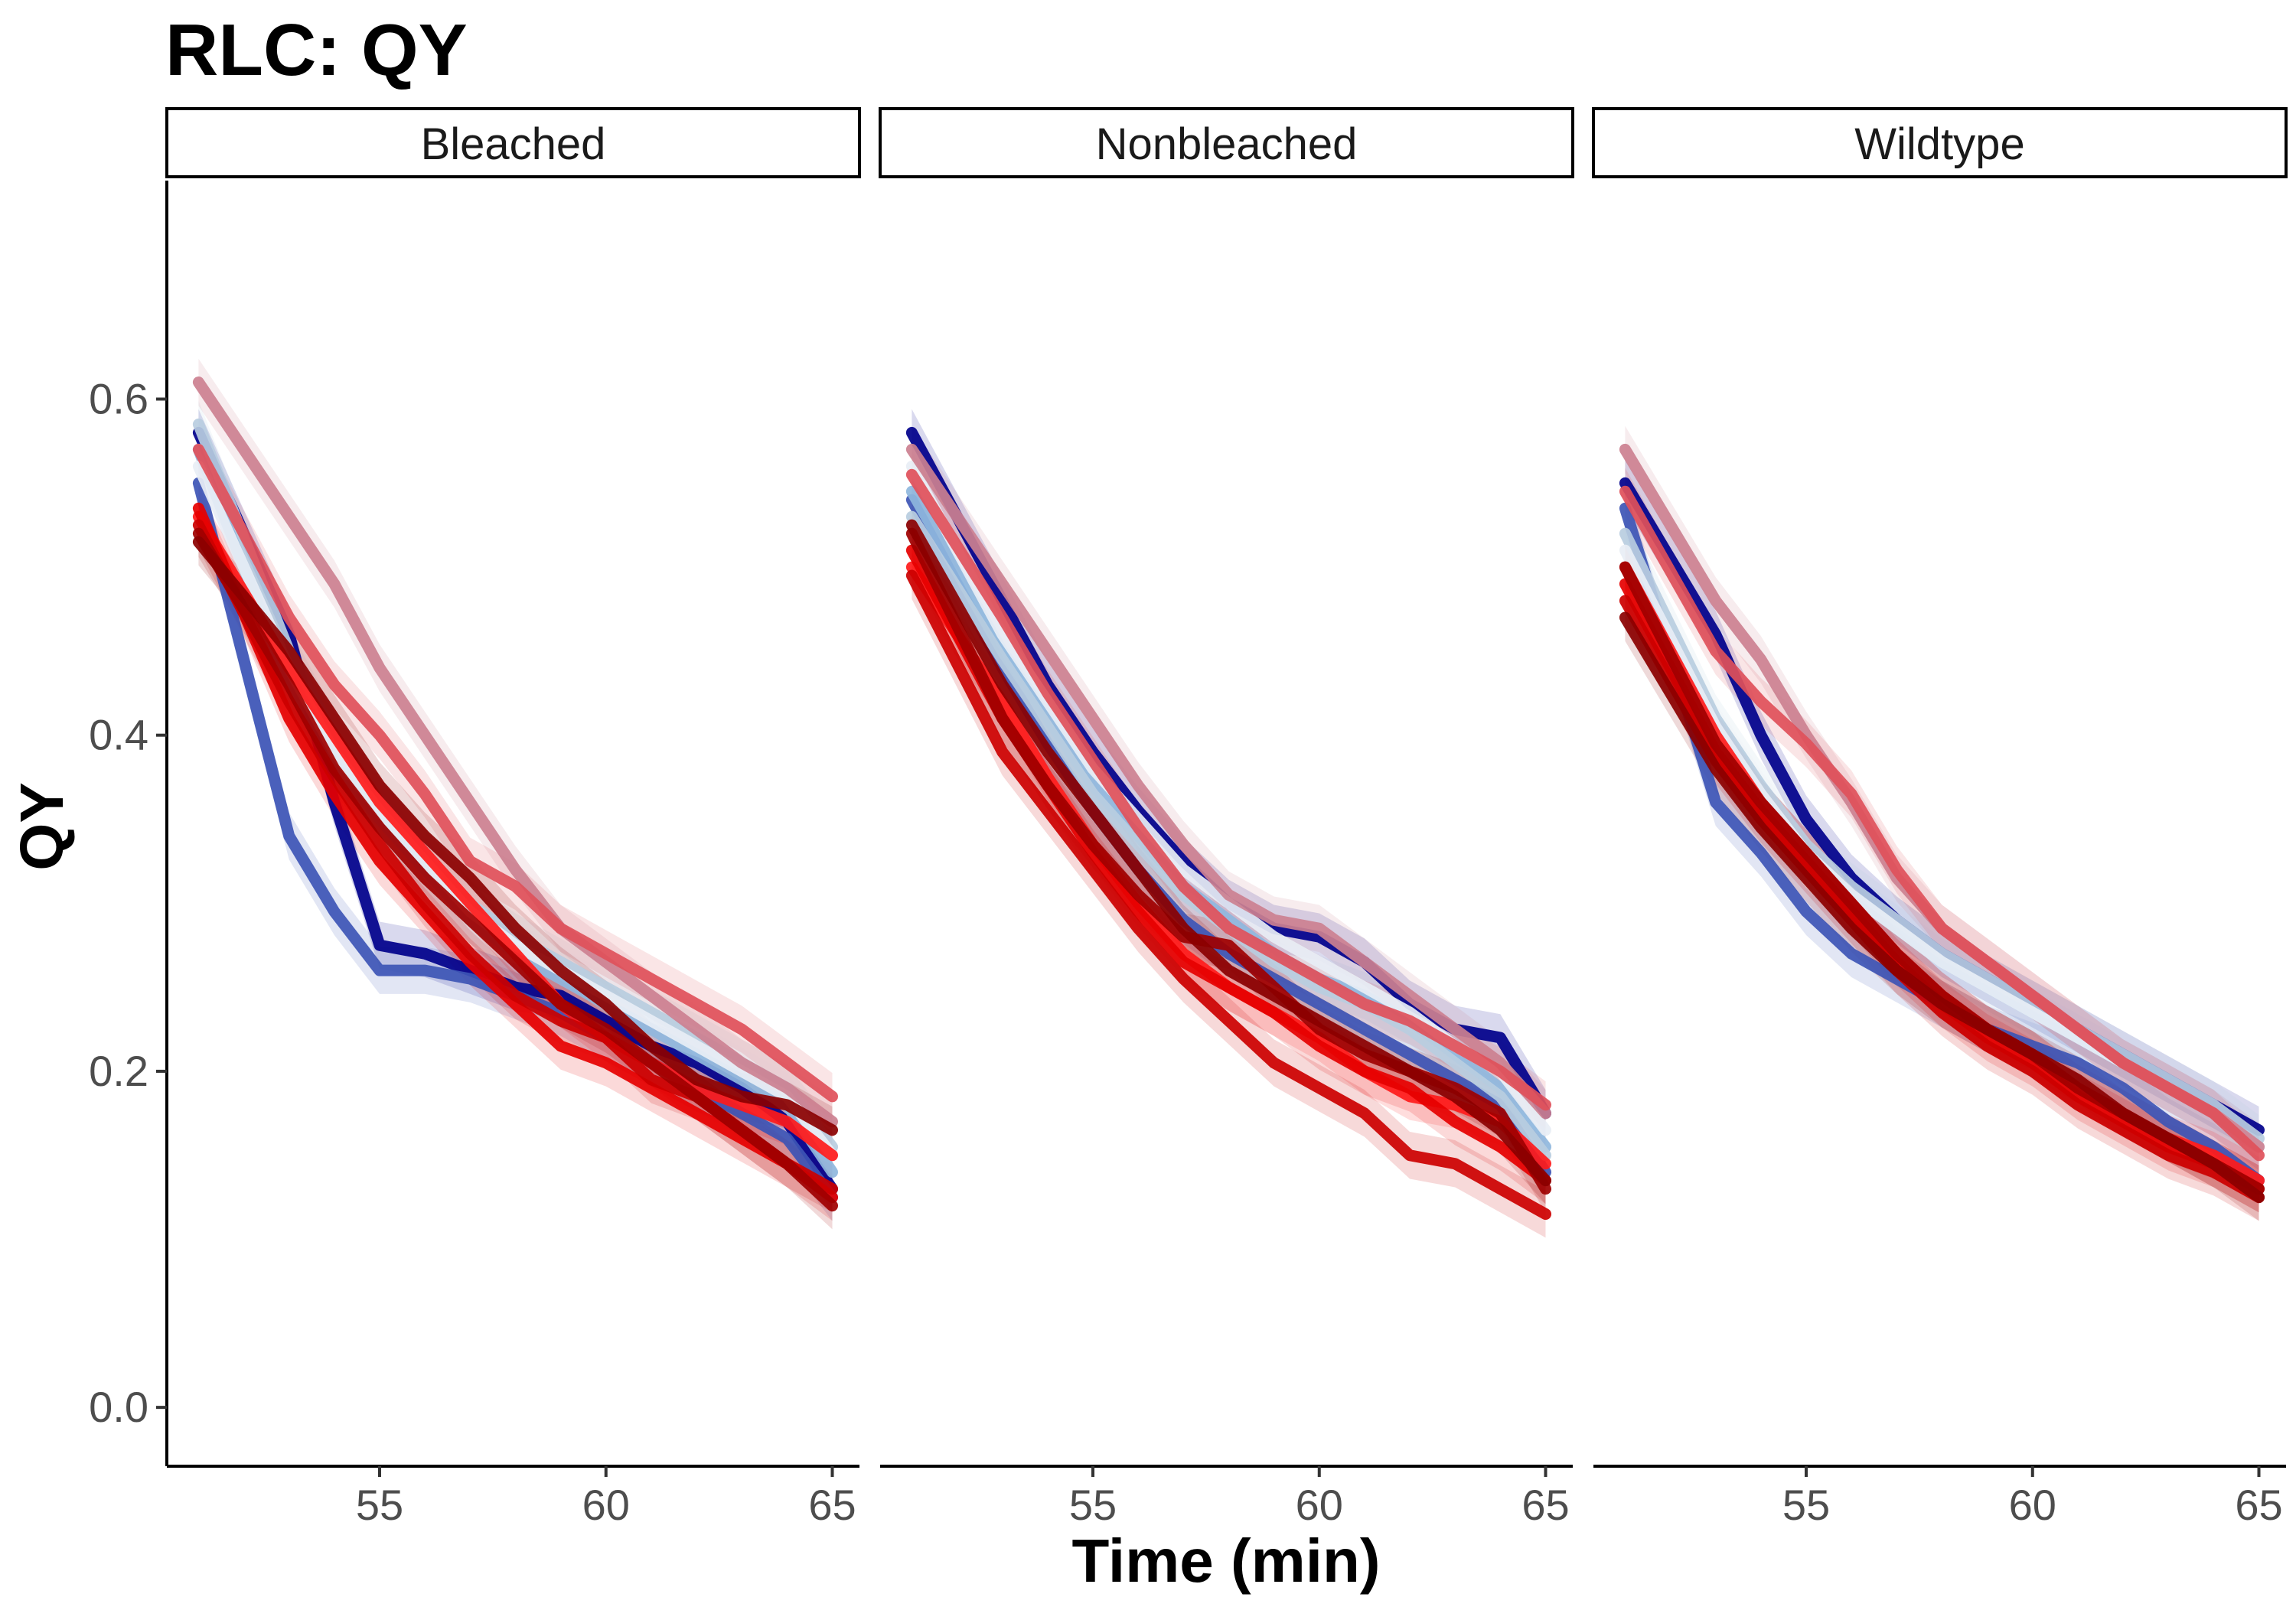  I want to click on y-tick-label: 0.6, so click(118, 398).